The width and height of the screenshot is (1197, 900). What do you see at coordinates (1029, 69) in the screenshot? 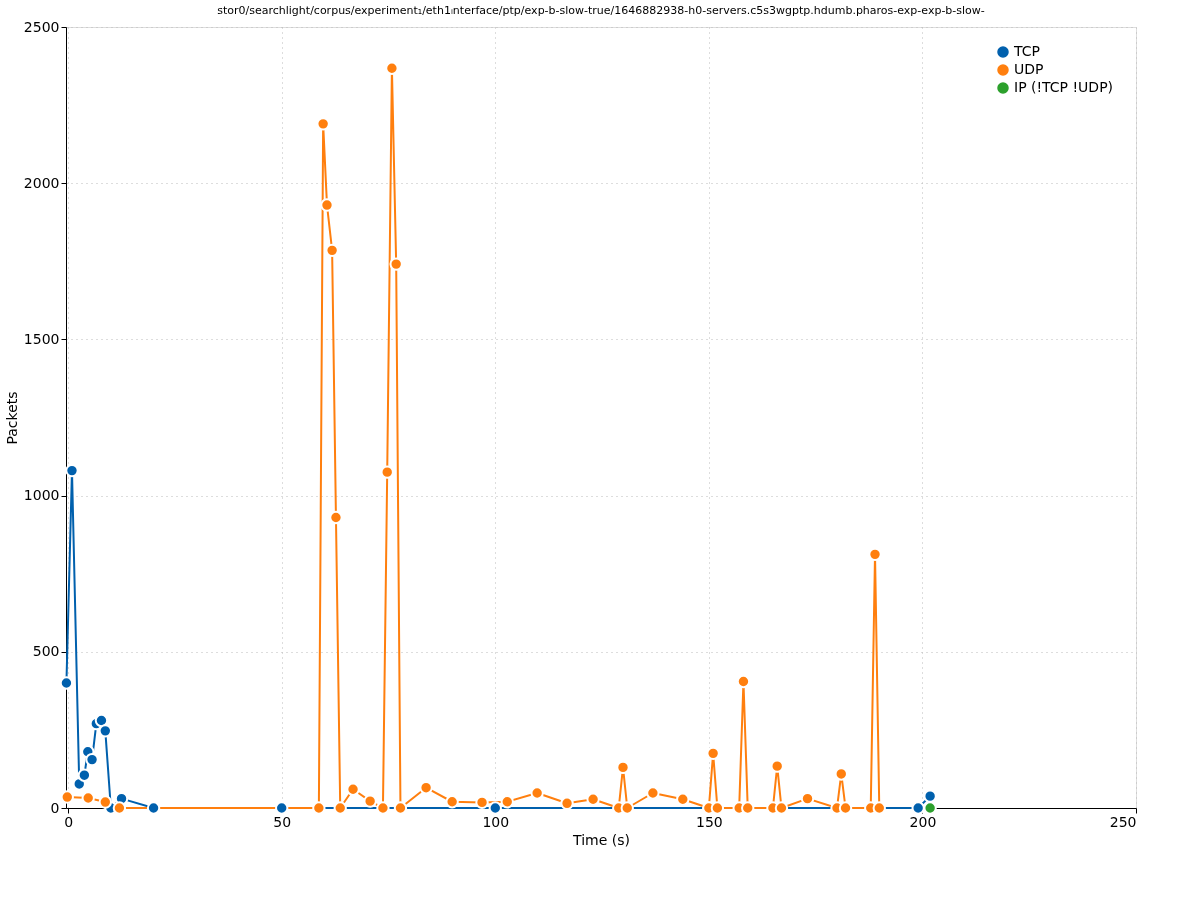
I see `legend-label: UDP` at bounding box center [1029, 69].